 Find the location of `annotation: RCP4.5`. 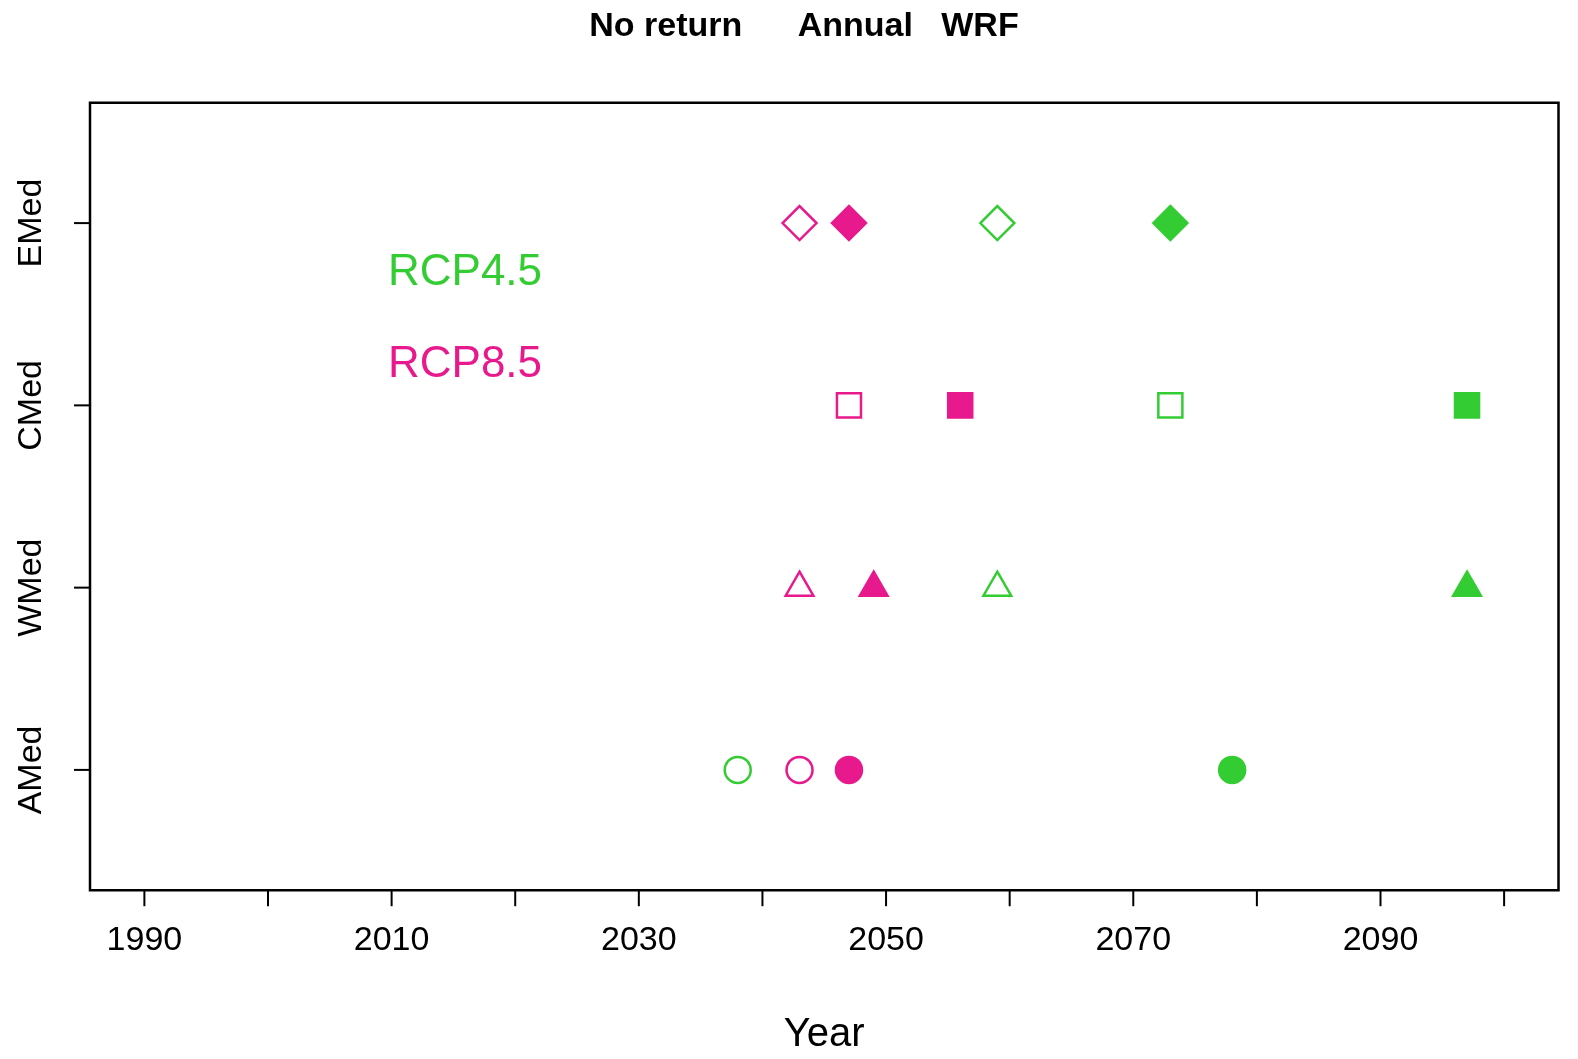

annotation: RCP4.5 is located at coordinates (465, 269).